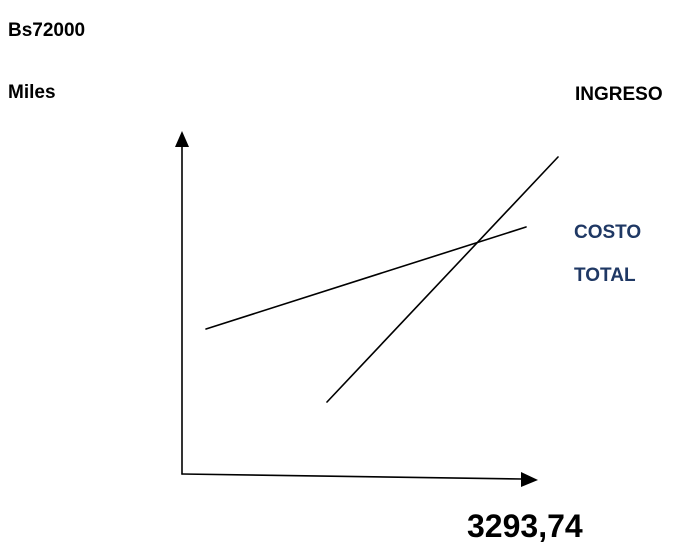  Describe the element at coordinates (47, 30) in the screenshot. I see `amount-label: Bs72000` at that location.